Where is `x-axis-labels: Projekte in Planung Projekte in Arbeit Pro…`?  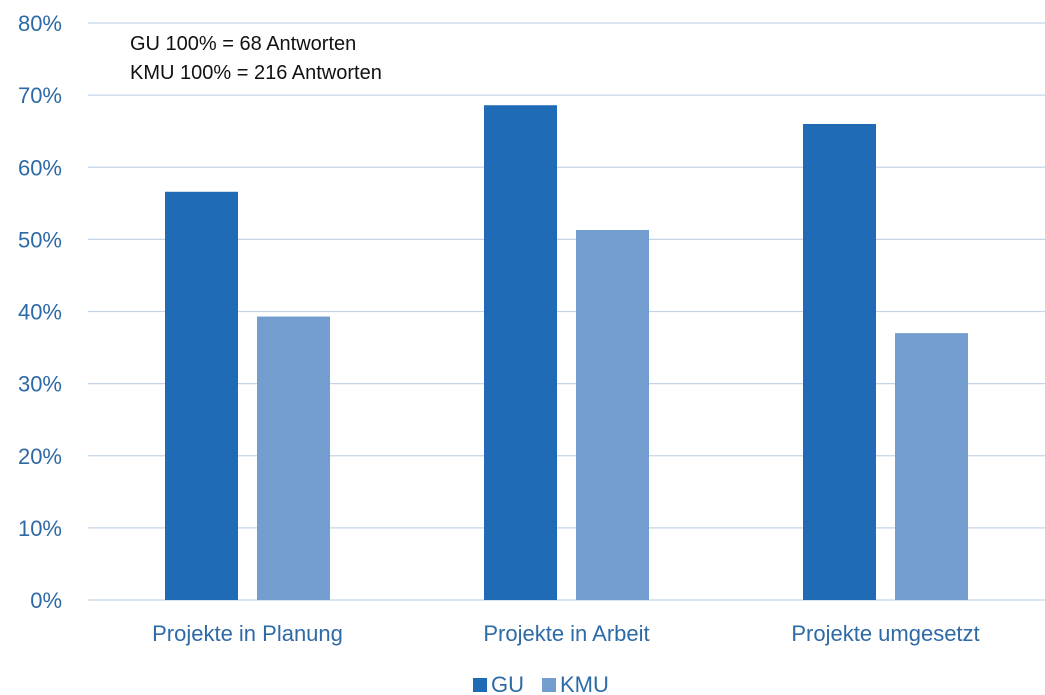
x-axis-labels: Projekte in Planung Projekte in Arbeit Pro… is located at coordinates (566, 633).